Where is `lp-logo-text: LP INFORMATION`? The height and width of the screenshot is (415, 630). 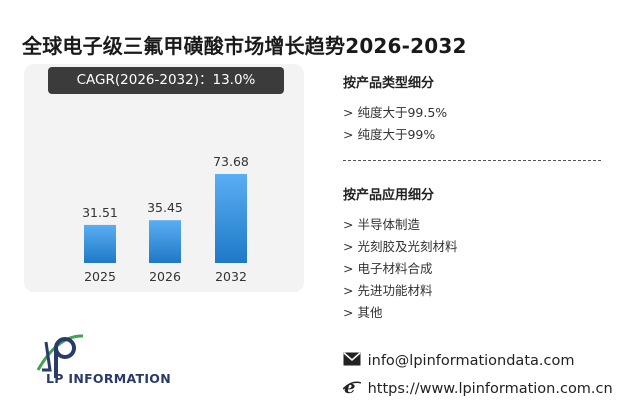
lp-logo-text: LP INFORMATION is located at coordinates (108, 378).